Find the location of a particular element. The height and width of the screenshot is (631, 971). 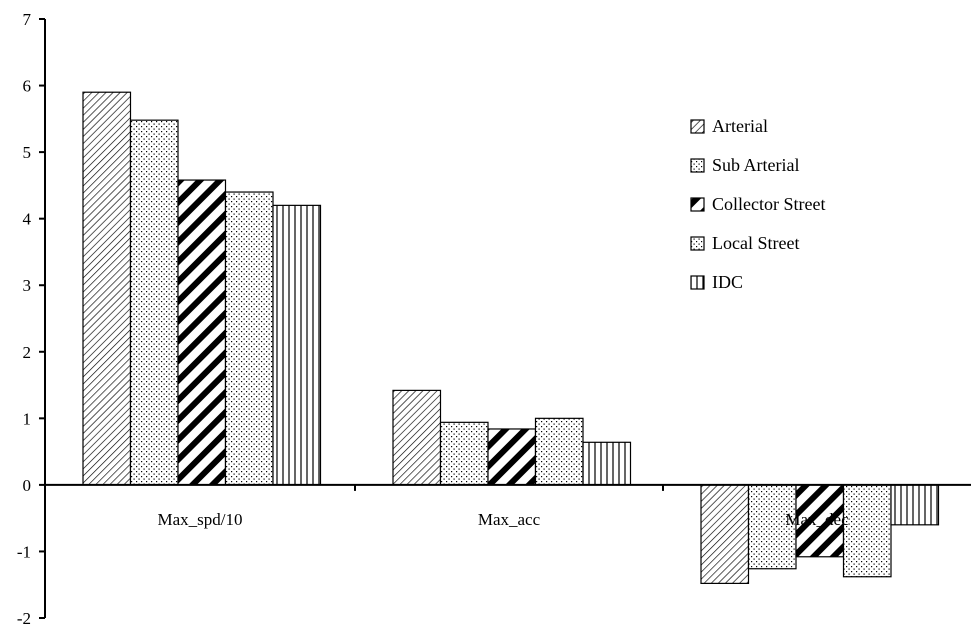

legend-label: Sub Arterial is located at coordinates (756, 165).